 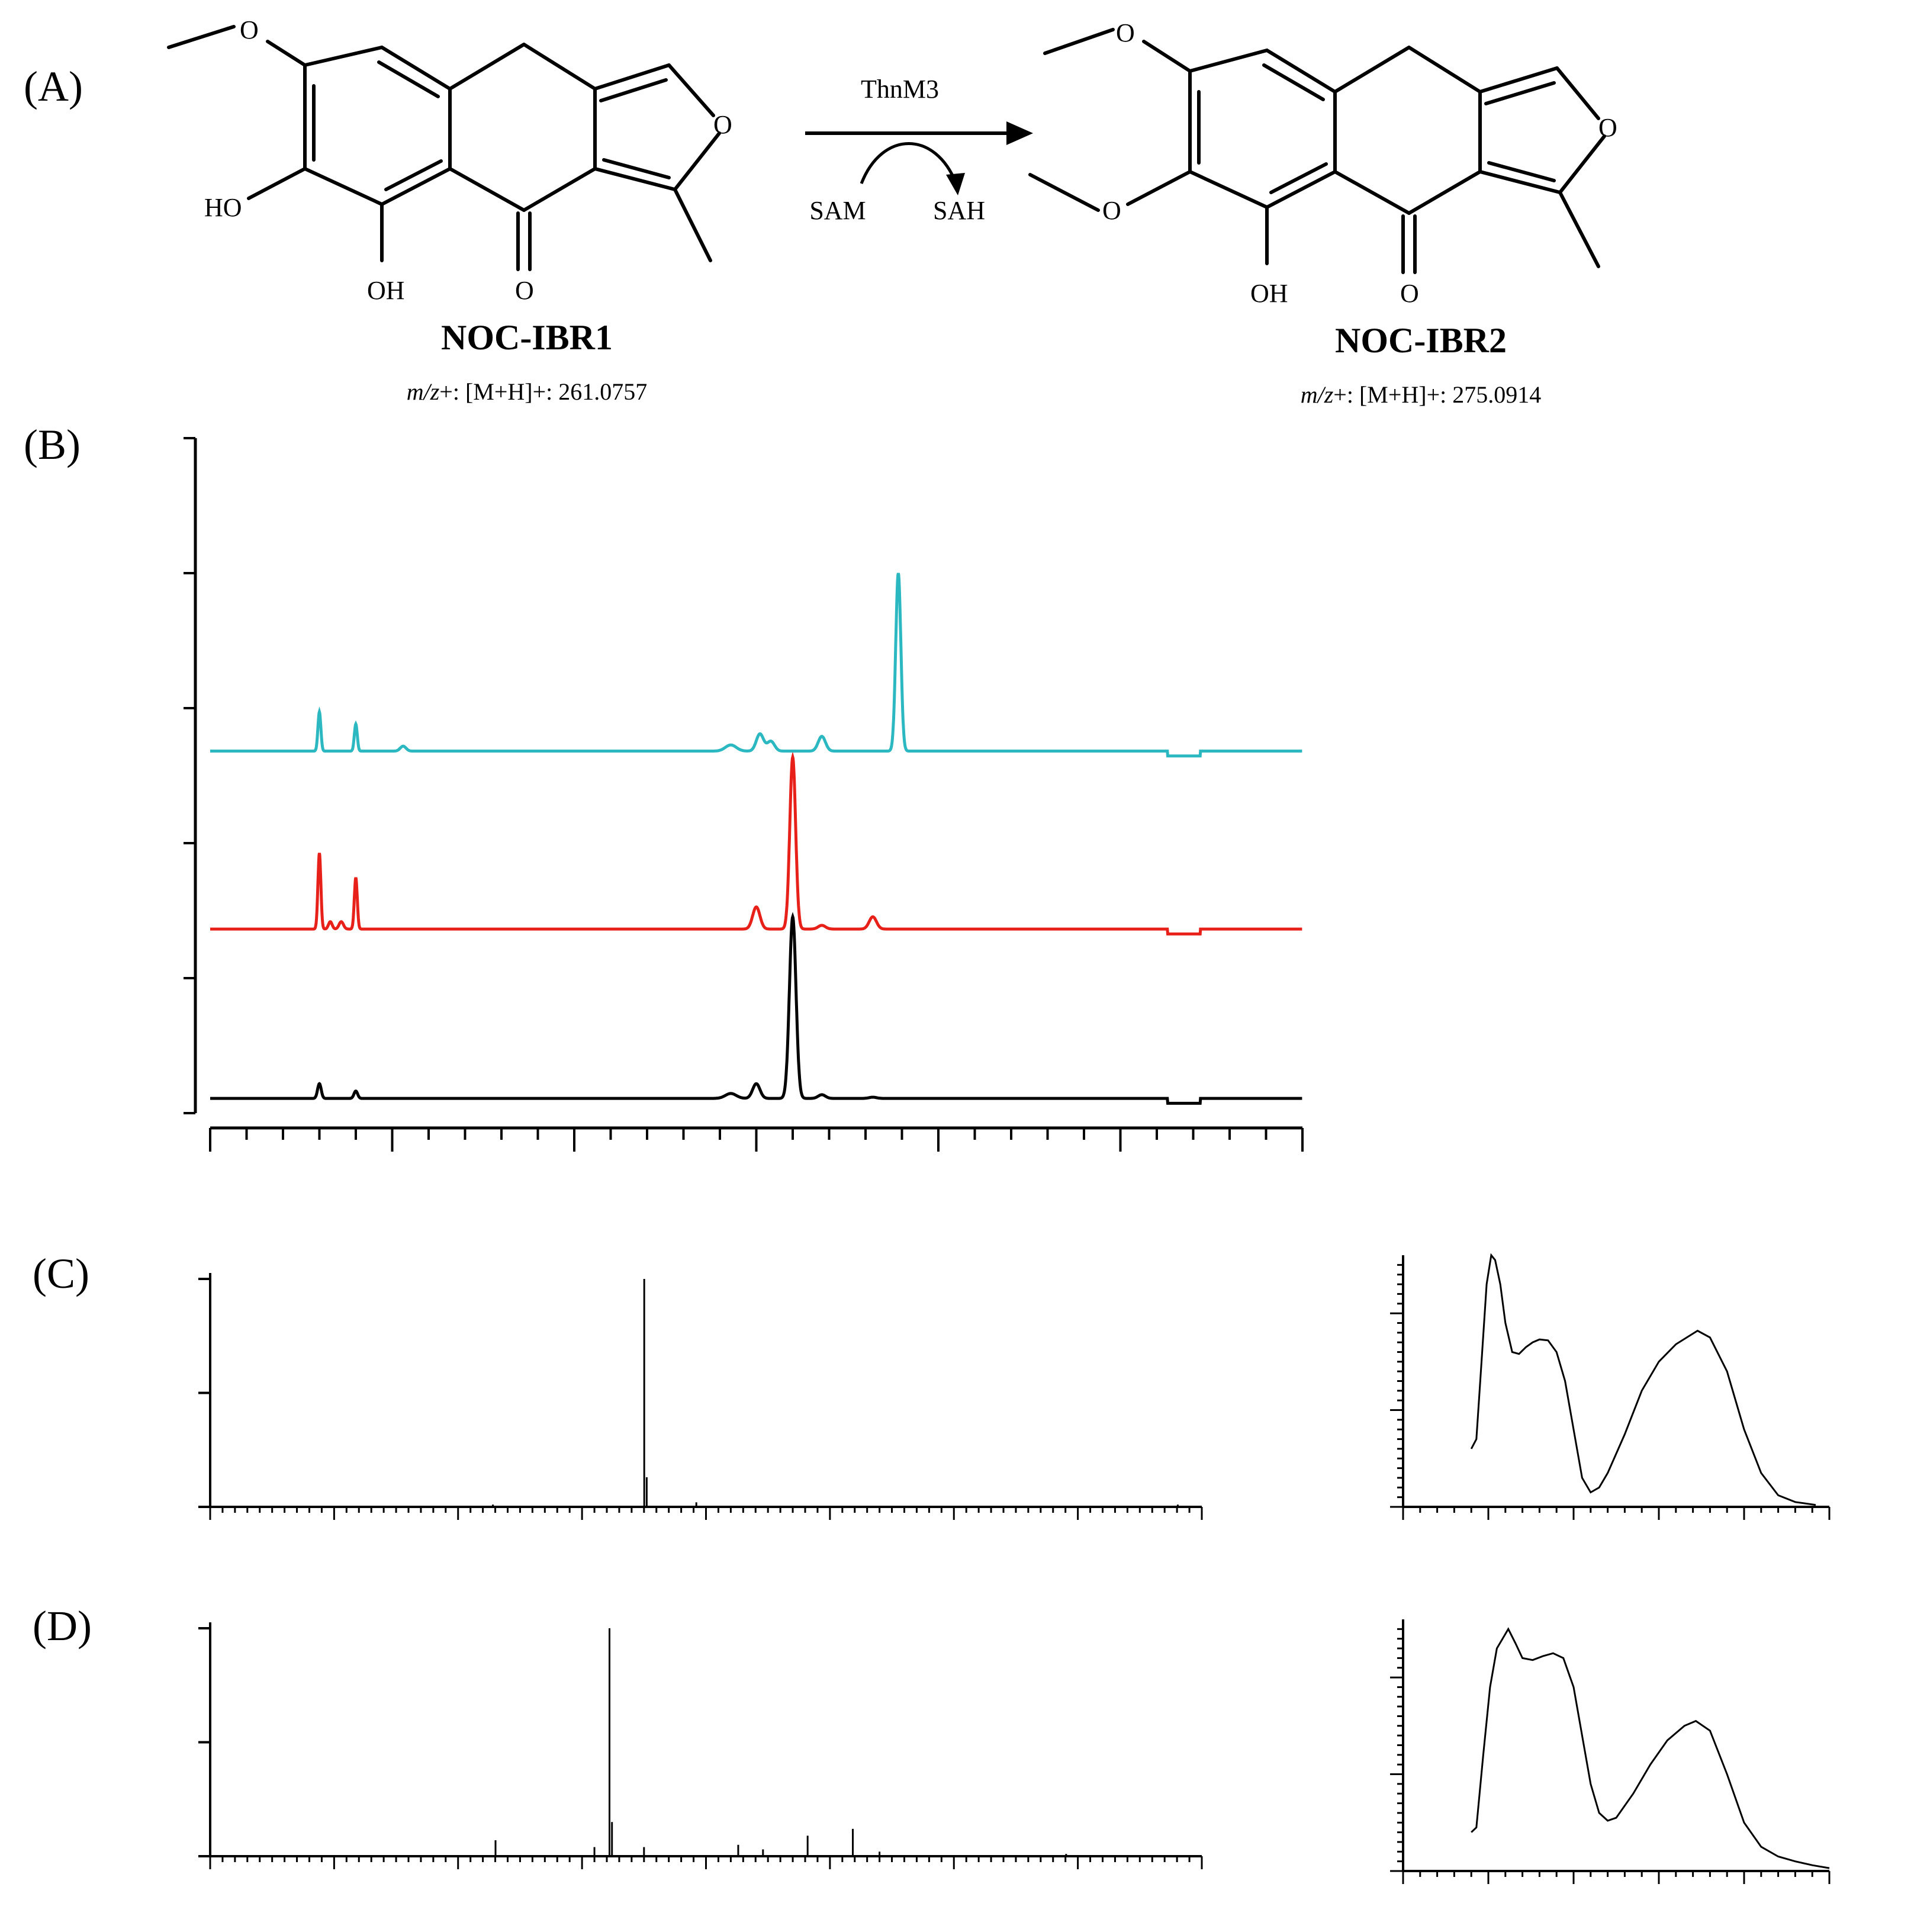 I want to click on enzyme-label: ThnM3, so click(x=900, y=89).